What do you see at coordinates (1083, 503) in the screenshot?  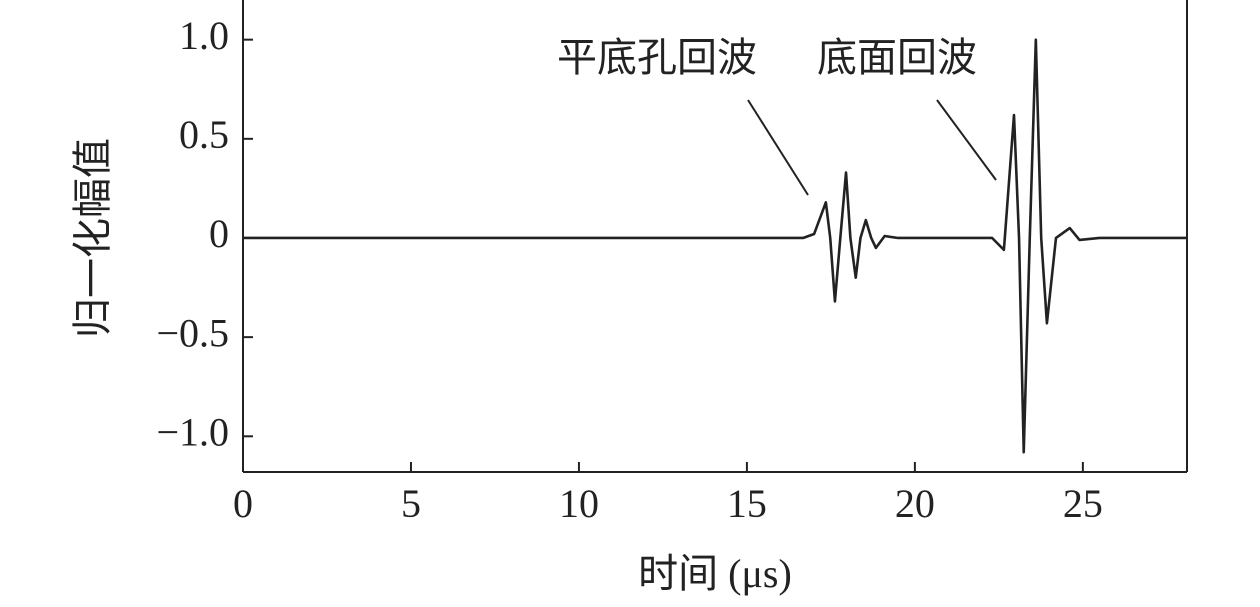 I see `x-tick-label: 25` at bounding box center [1083, 503].